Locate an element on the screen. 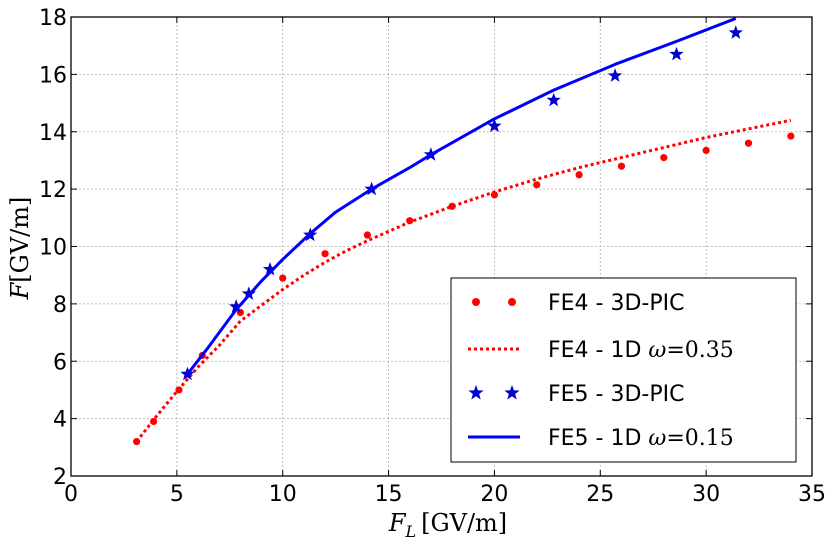  x-tick-label: 10 is located at coordinates (283, 494).